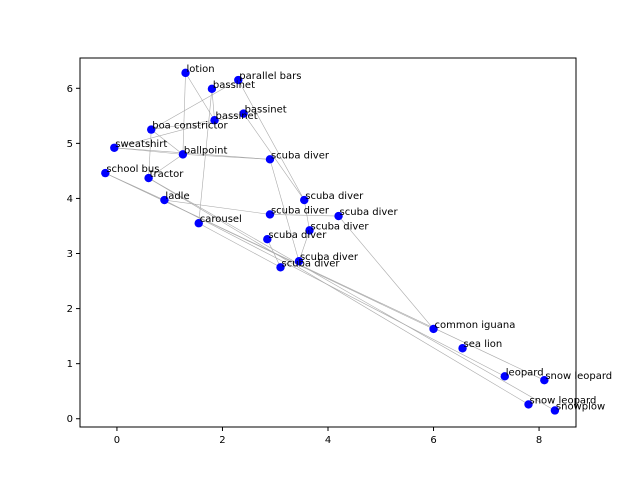 Image resolution: width=640 pixels, height=480 pixels. What do you see at coordinates (580, 406) in the screenshot?
I see `point-label: snowplow` at bounding box center [580, 406].